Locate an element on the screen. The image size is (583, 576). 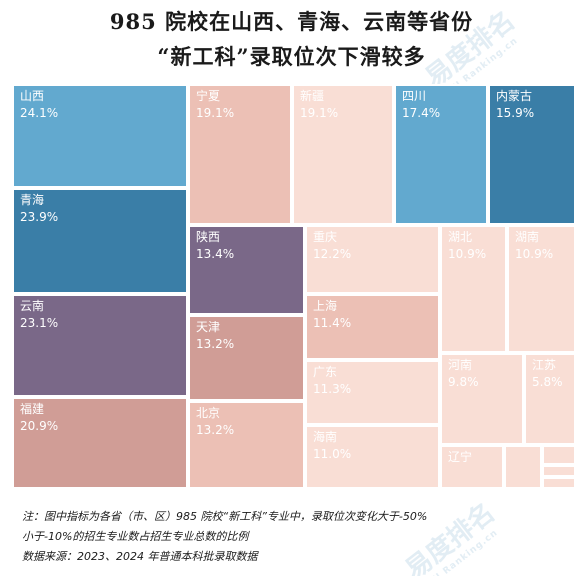
treemap-cell-name: 内蒙古 is located at coordinates (514, 96).